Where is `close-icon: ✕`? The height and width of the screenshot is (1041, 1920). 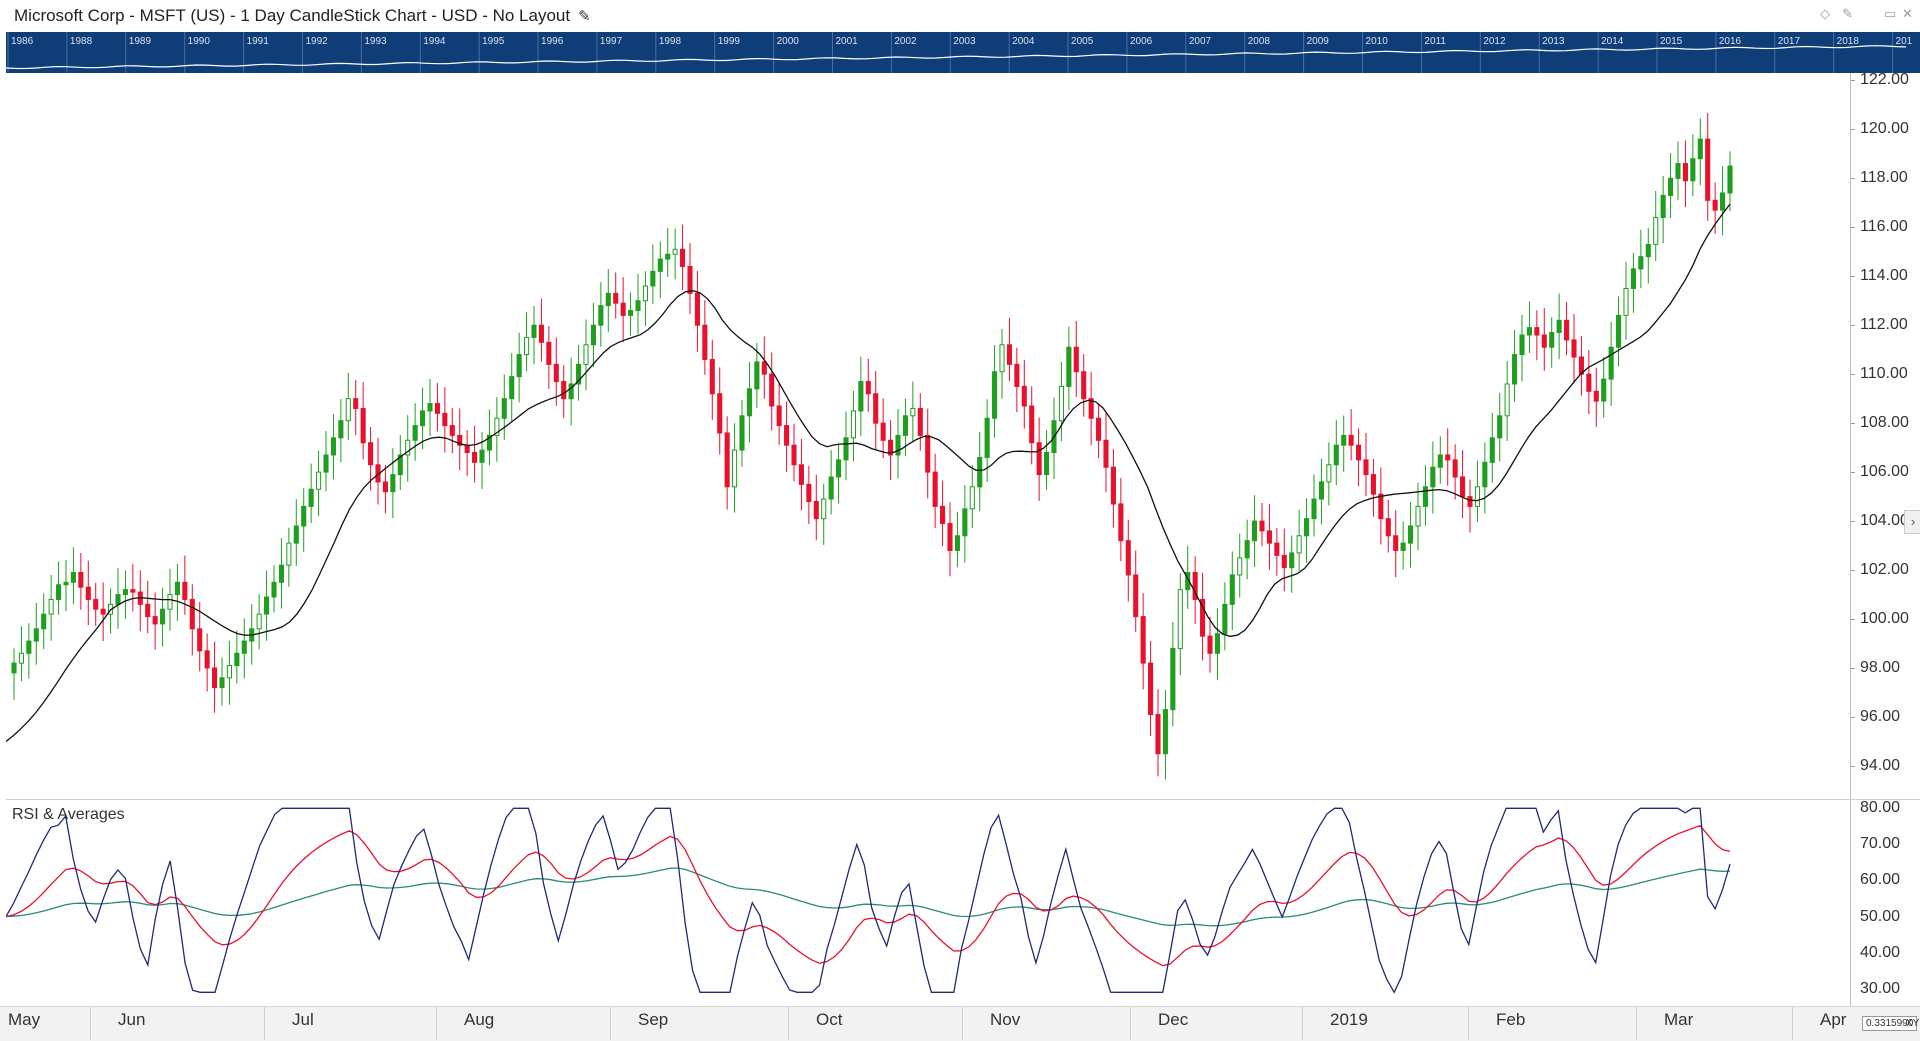
close-icon: ✕ is located at coordinates (1907, 13).